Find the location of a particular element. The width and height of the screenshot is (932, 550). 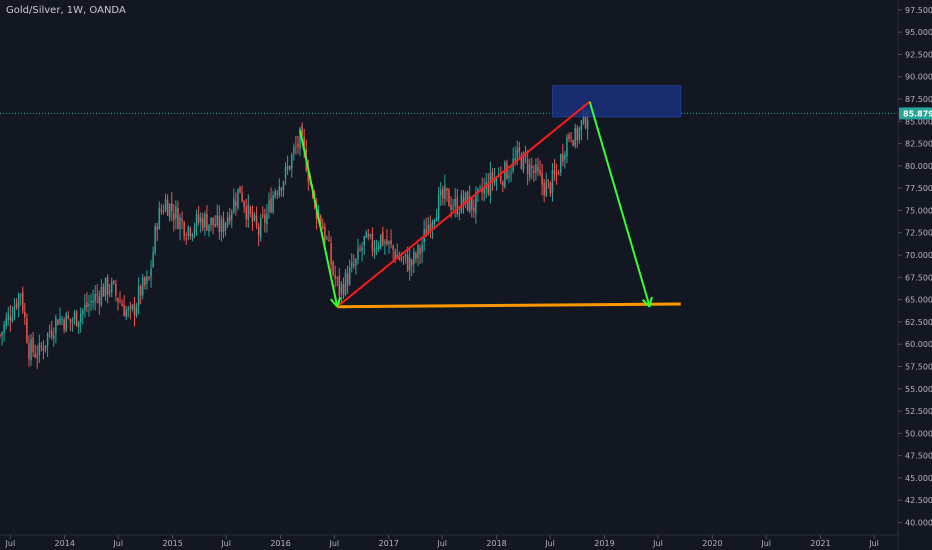

time-tick-label: 2017 is located at coordinates (389, 543).